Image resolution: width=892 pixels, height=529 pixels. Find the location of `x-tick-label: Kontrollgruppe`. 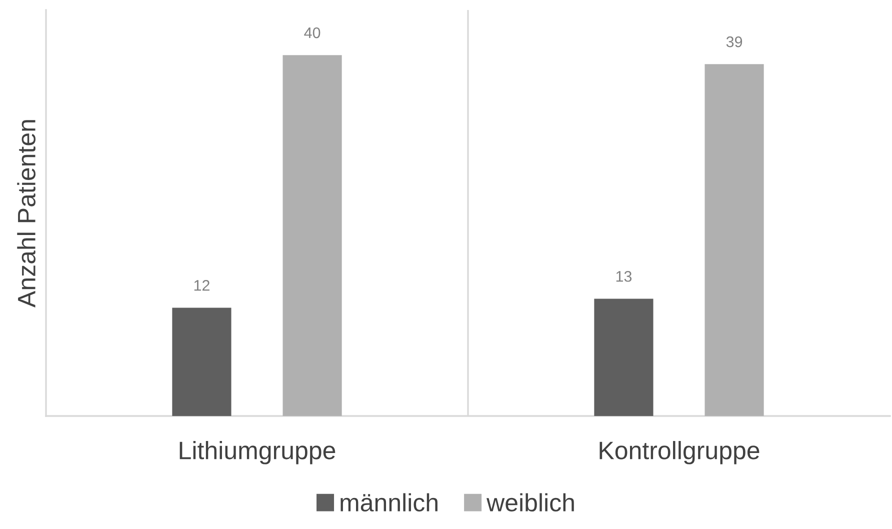

x-tick-label: Kontrollgruppe is located at coordinates (680, 452).